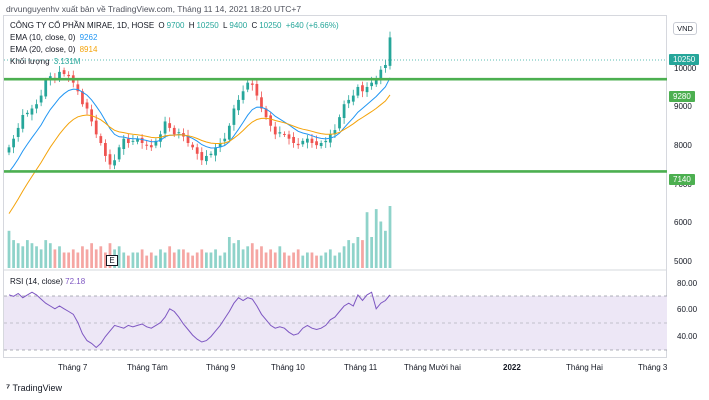 The image size is (709, 400). I want to click on ema10-legend: EMA (10, close, 0) 9262, so click(54, 37).